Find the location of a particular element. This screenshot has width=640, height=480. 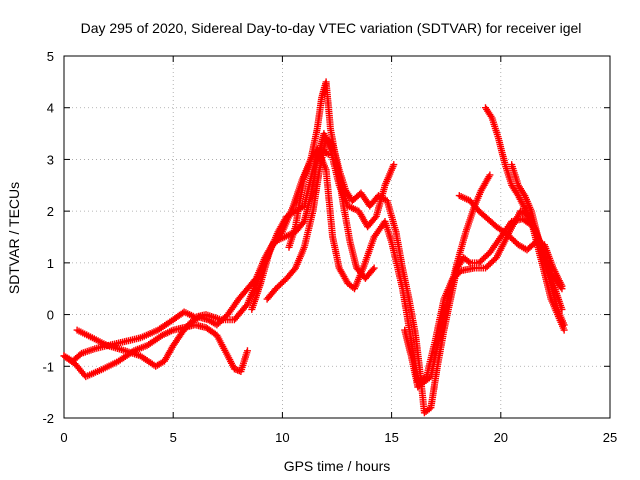

x-tick-label: 20 is located at coordinates (501, 437).